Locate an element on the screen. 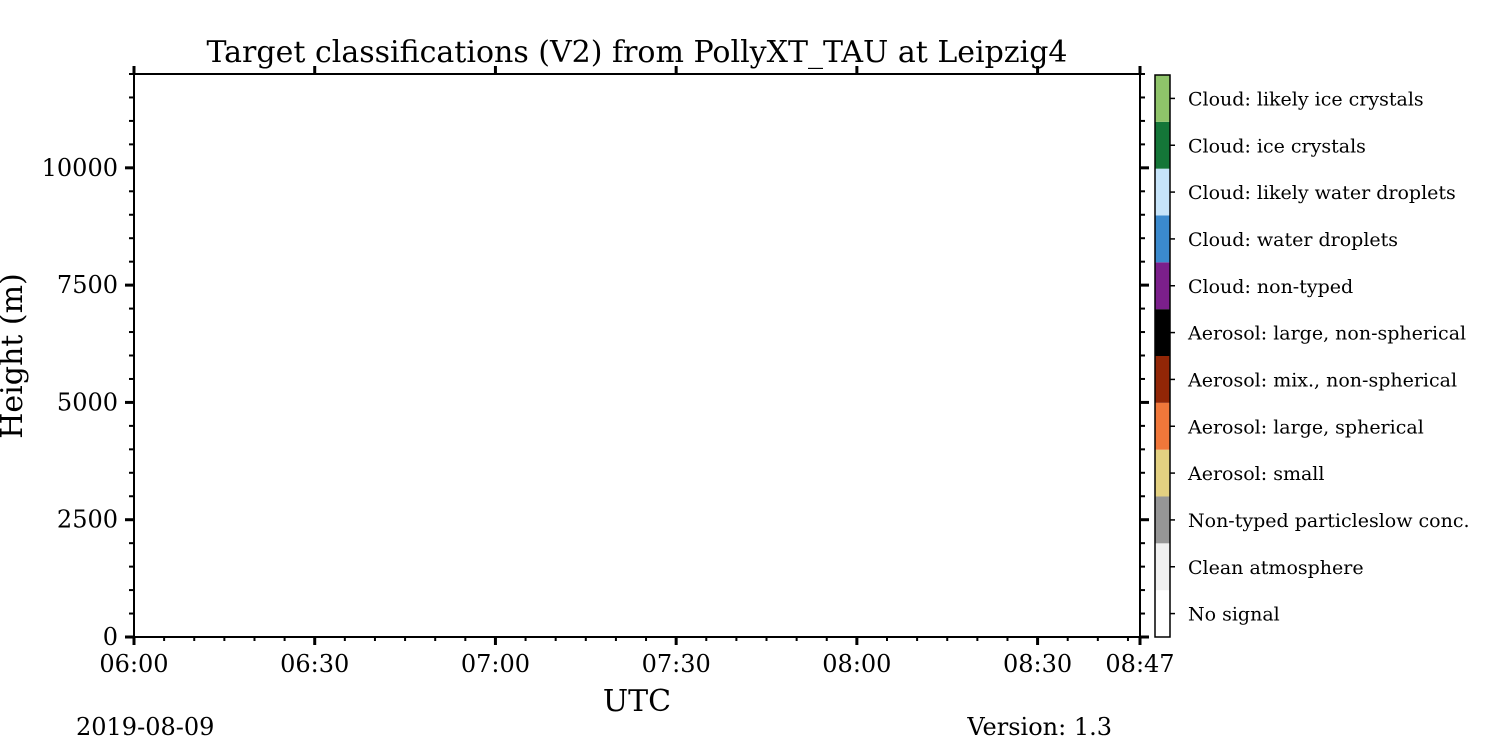 Image resolution: width=1500 pixels, height=750 pixels. x-tick-label: 06:30 is located at coordinates (314, 664).